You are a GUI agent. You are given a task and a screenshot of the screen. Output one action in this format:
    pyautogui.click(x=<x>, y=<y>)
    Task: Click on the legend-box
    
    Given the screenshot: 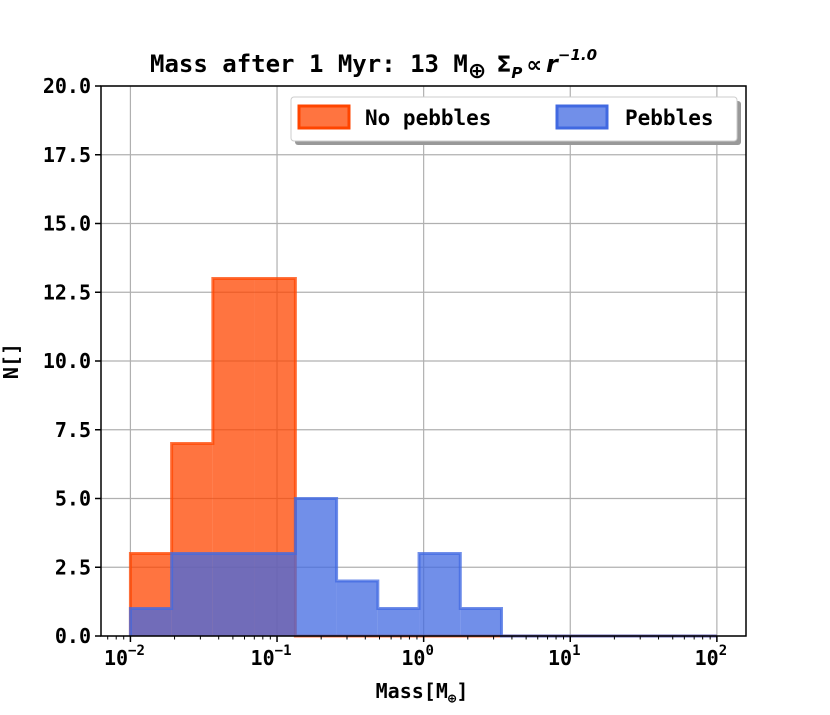 What is the action you would take?
    pyautogui.click(x=514, y=119)
    